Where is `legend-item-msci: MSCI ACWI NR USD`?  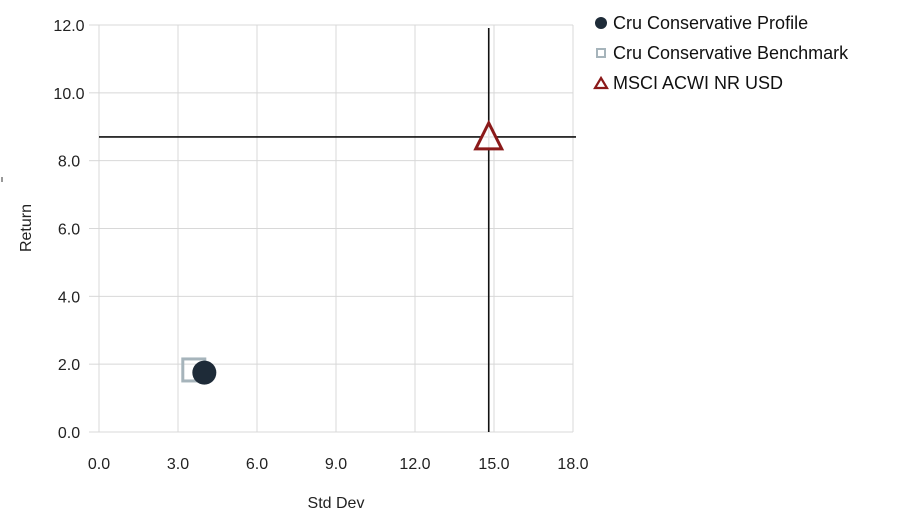
legend-item-msci: MSCI ACWI NR USD is located at coordinates (720, 83).